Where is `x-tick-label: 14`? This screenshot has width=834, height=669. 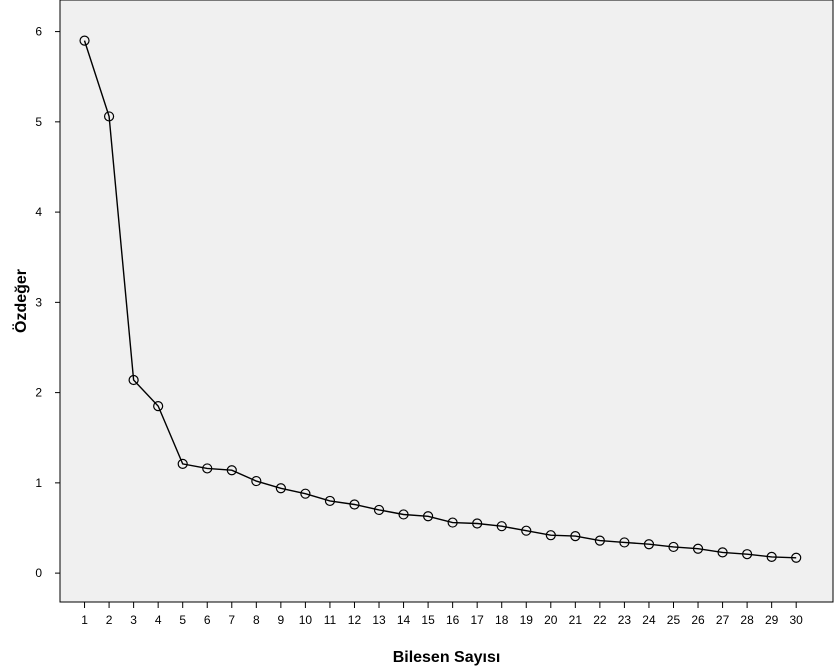 x-tick-label: 14 is located at coordinates (404, 620).